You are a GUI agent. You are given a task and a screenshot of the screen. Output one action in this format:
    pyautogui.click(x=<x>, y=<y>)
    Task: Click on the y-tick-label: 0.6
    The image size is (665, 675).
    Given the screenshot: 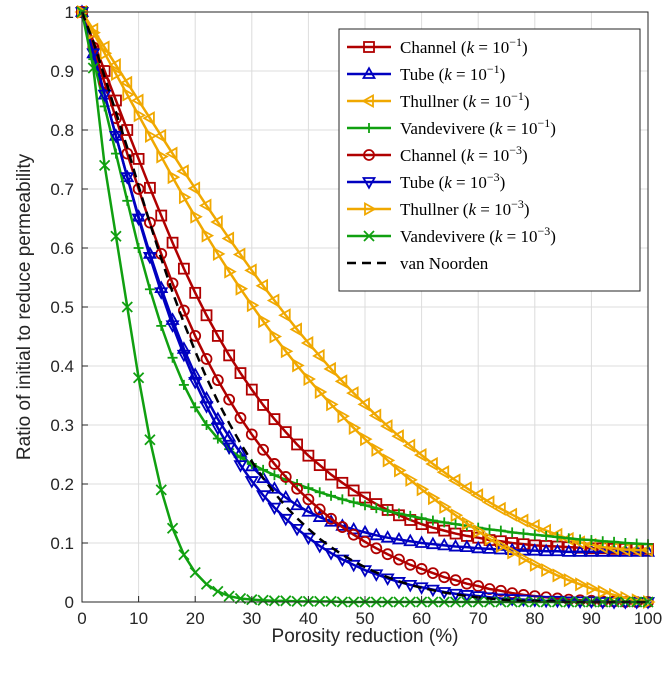 What is the action you would take?
    pyautogui.click(x=62, y=248)
    